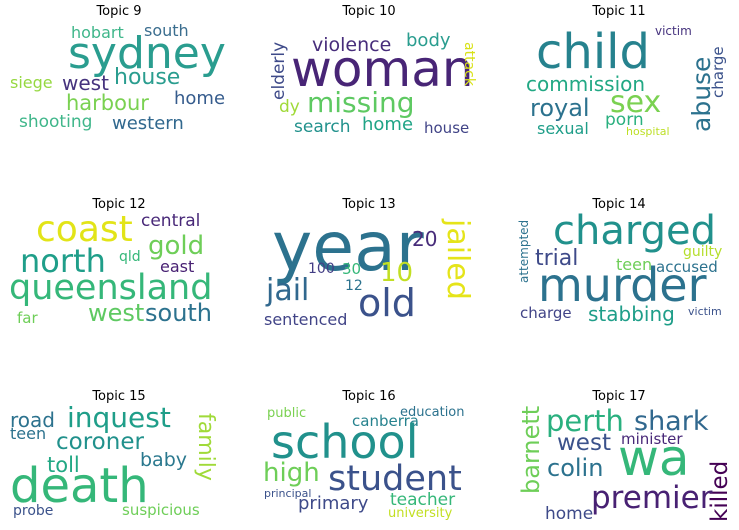 This screenshot has width=739, height=530. Describe the element at coordinates (130, 257) in the screenshot. I see `word: qld` at that location.